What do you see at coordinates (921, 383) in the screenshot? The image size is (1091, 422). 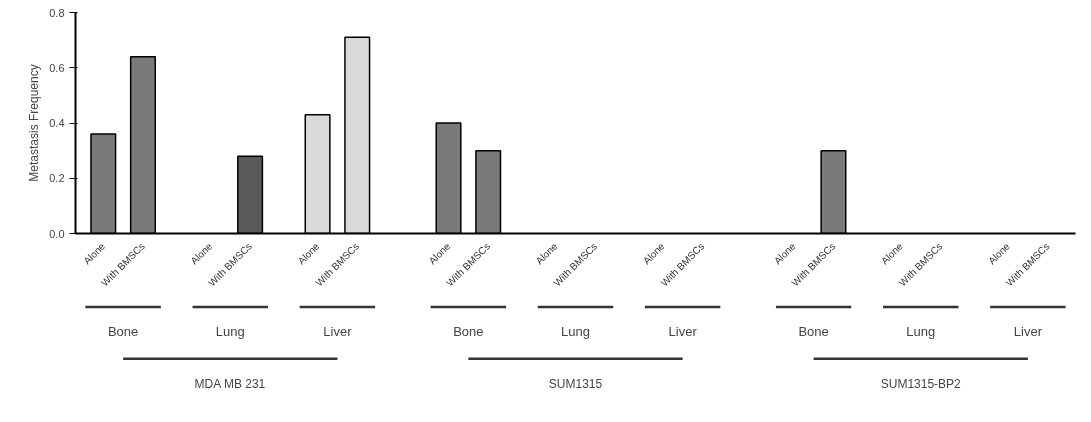 I see `text: SUM1315-BP2` at bounding box center [921, 383].